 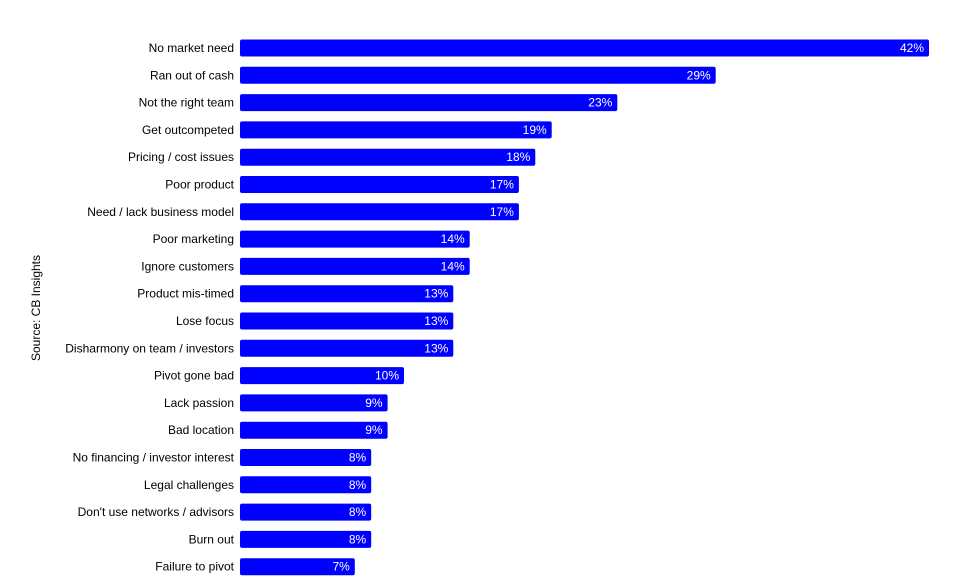 I want to click on category-label: Ran out of cash, so click(x=192, y=75).